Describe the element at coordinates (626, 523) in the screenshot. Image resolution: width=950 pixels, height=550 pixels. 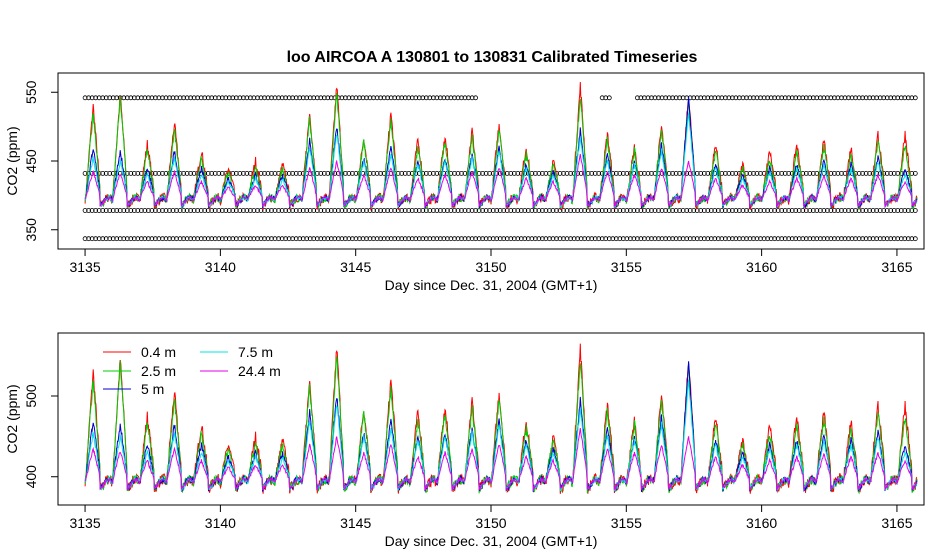
I see `x-tick-label: 3155` at that location.